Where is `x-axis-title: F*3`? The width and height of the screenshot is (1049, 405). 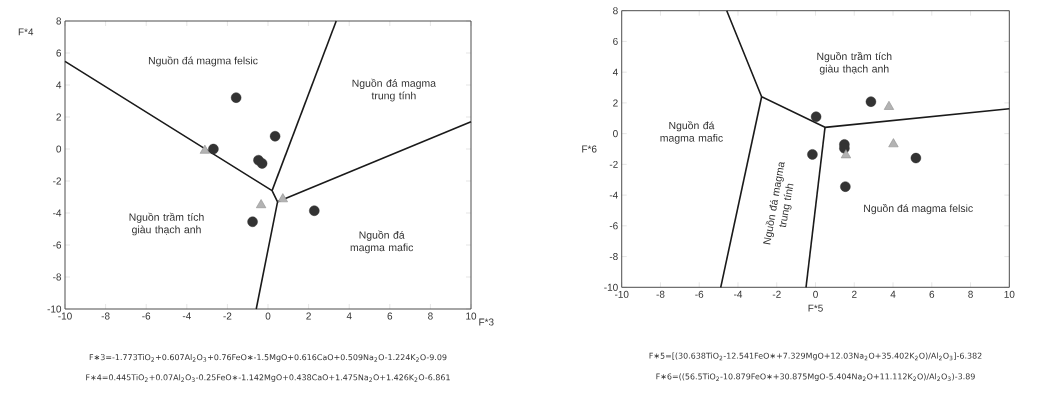
x-axis-title: F*3 is located at coordinates (486, 322).